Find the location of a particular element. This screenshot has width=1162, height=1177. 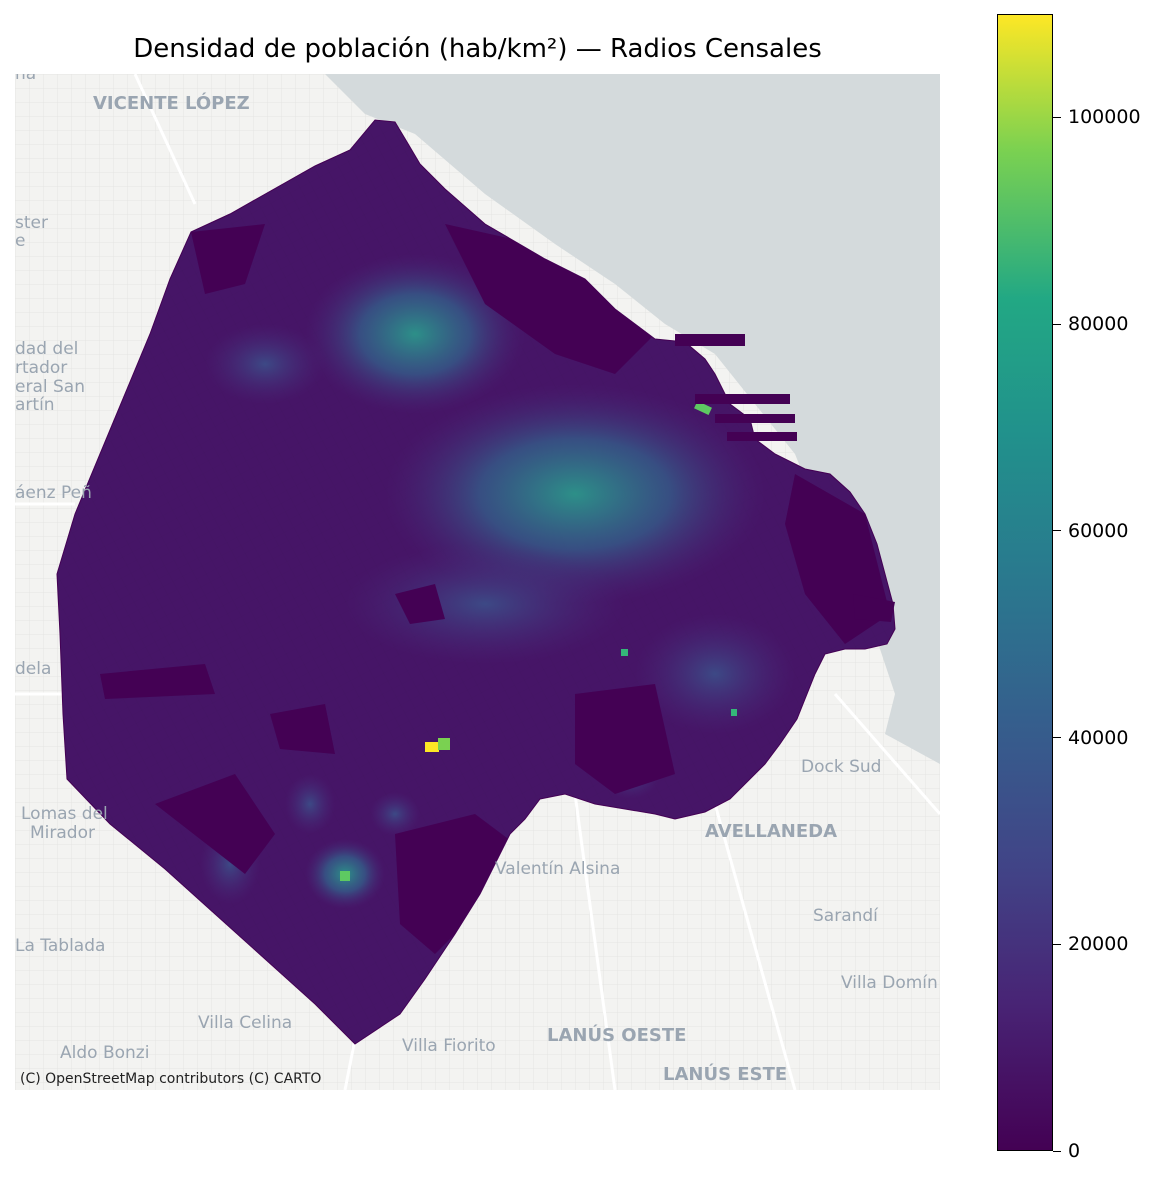

colorbar-tick-label: 40000 is located at coordinates (1098, 737).